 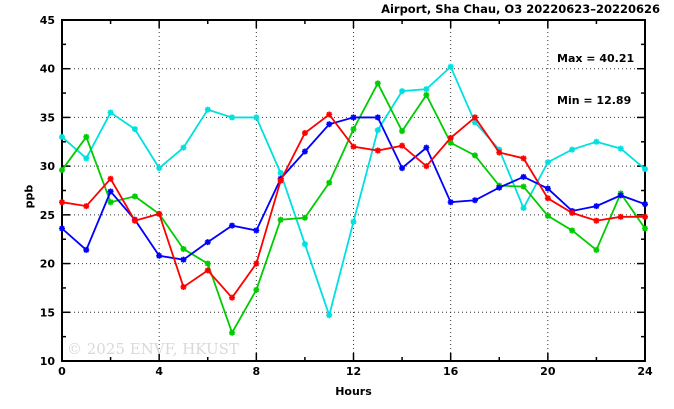 I want to click on x-tick-label: 16, so click(x=451, y=371).